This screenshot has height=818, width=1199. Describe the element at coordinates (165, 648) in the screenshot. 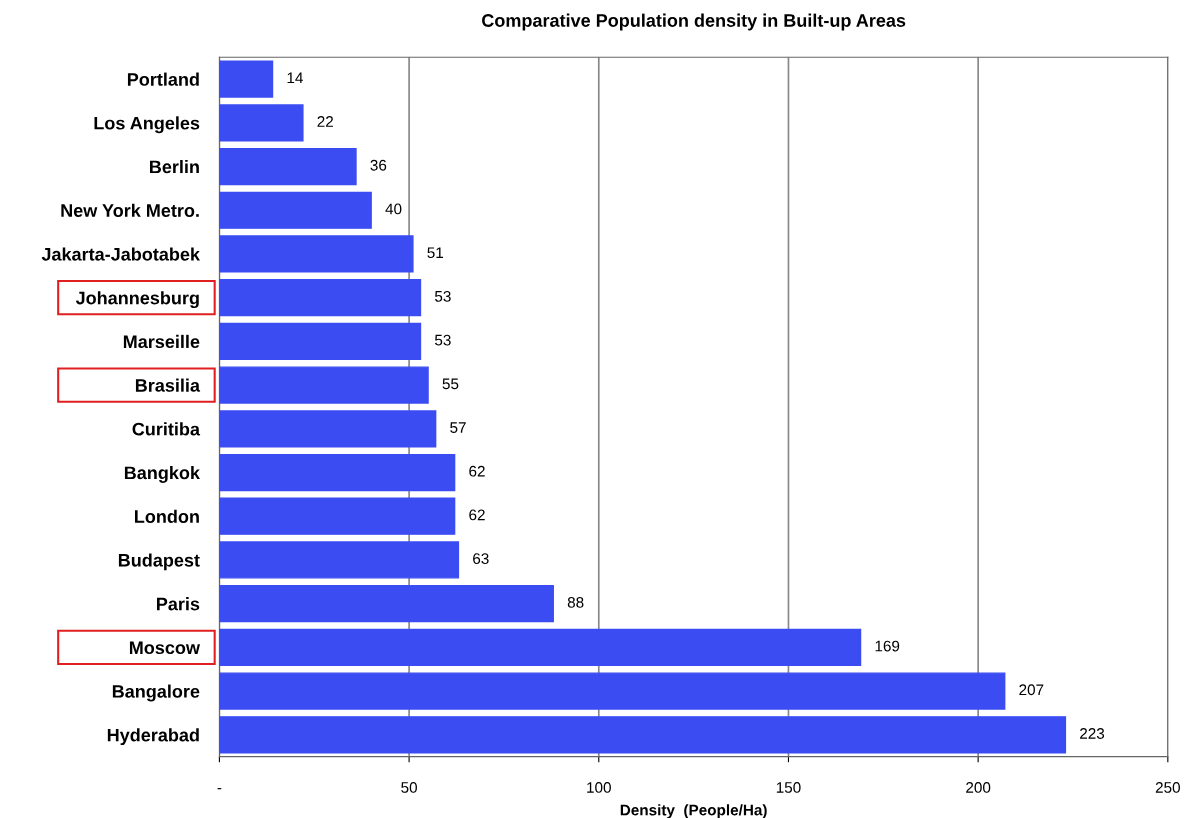

I see `y-tick-label: Moscow` at that location.